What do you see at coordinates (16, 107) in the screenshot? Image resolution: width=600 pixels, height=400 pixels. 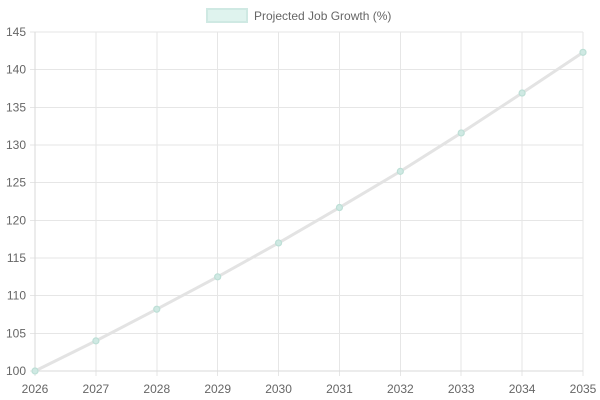 I see `y-tick-label: 135` at bounding box center [16, 107].